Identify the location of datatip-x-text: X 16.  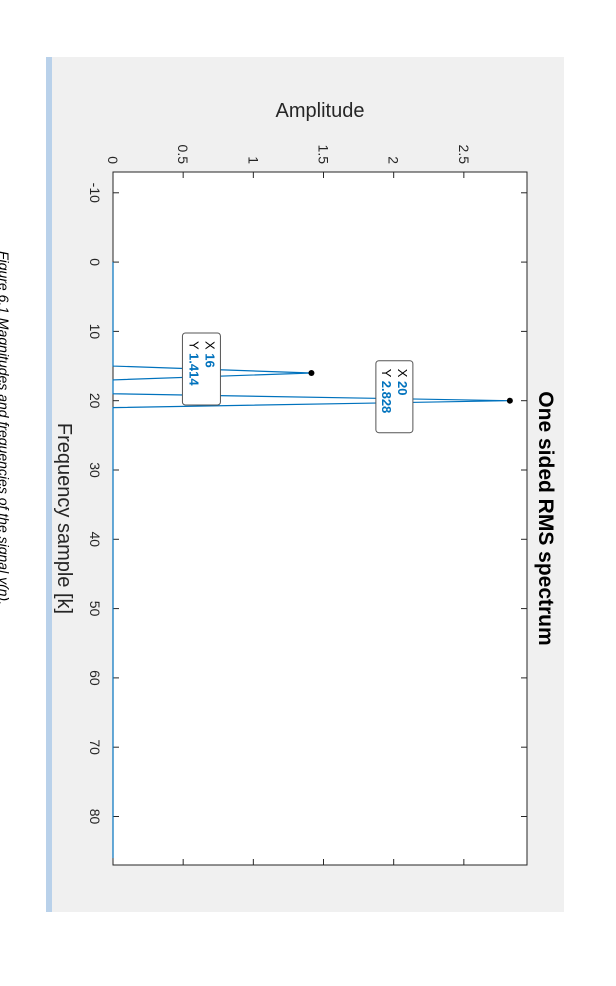
(209, 354).